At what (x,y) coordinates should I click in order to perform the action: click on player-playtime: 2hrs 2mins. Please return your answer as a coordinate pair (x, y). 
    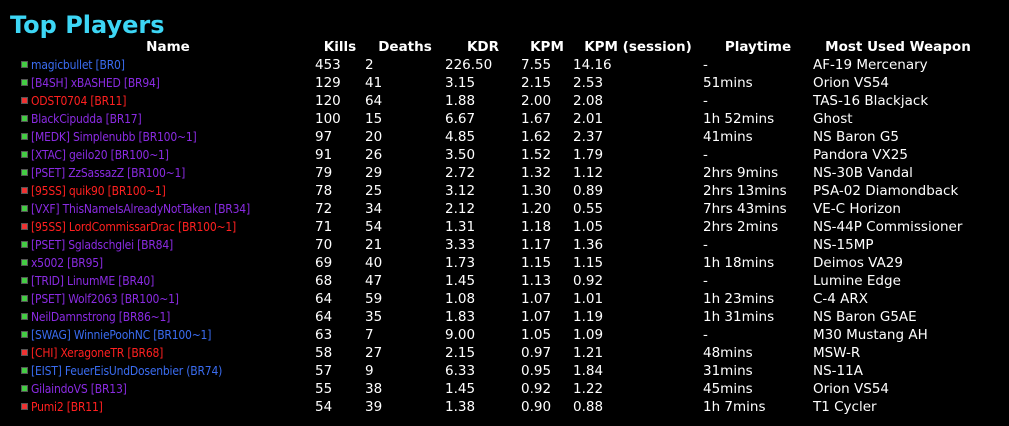
    Looking at the image, I should click on (741, 227).